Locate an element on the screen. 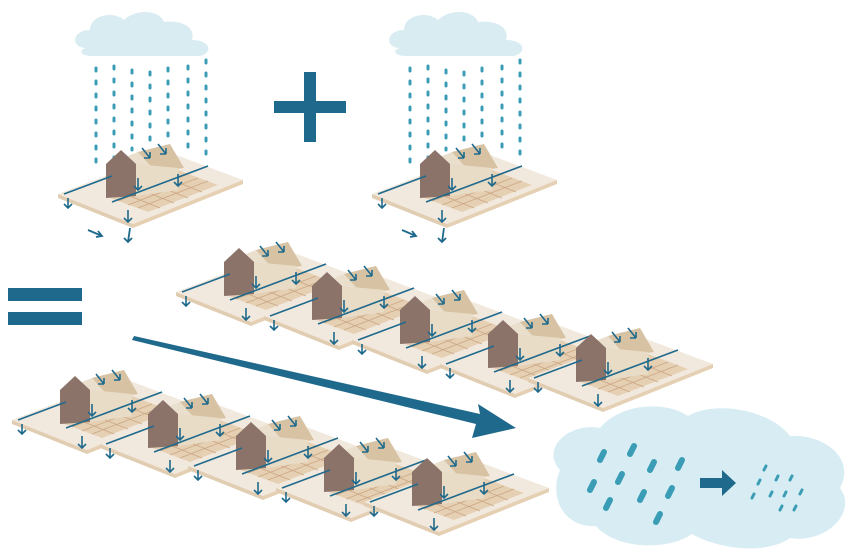 This screenshot has width=854, height=552. big-arrow-icon is located at coordinates (324, 387).